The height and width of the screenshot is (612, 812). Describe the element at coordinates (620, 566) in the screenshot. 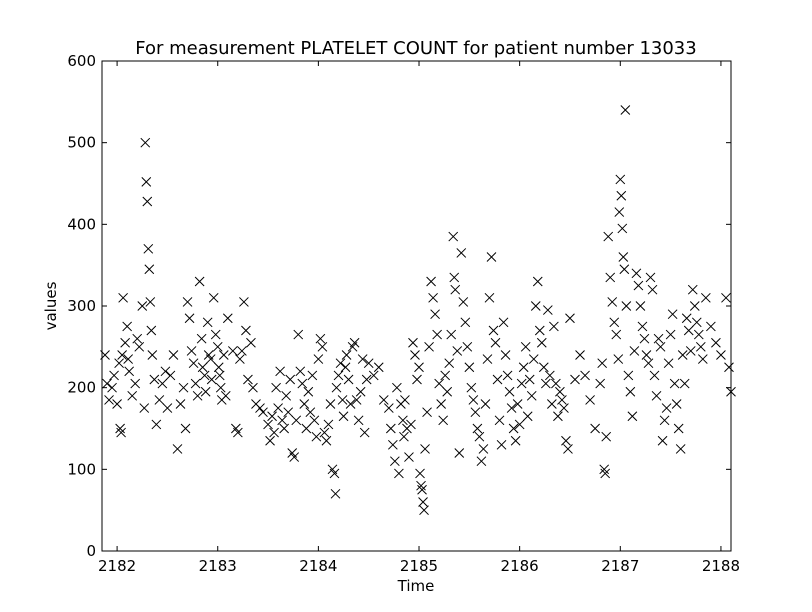

I see `x-tick-label-2187: 2187` at that location.